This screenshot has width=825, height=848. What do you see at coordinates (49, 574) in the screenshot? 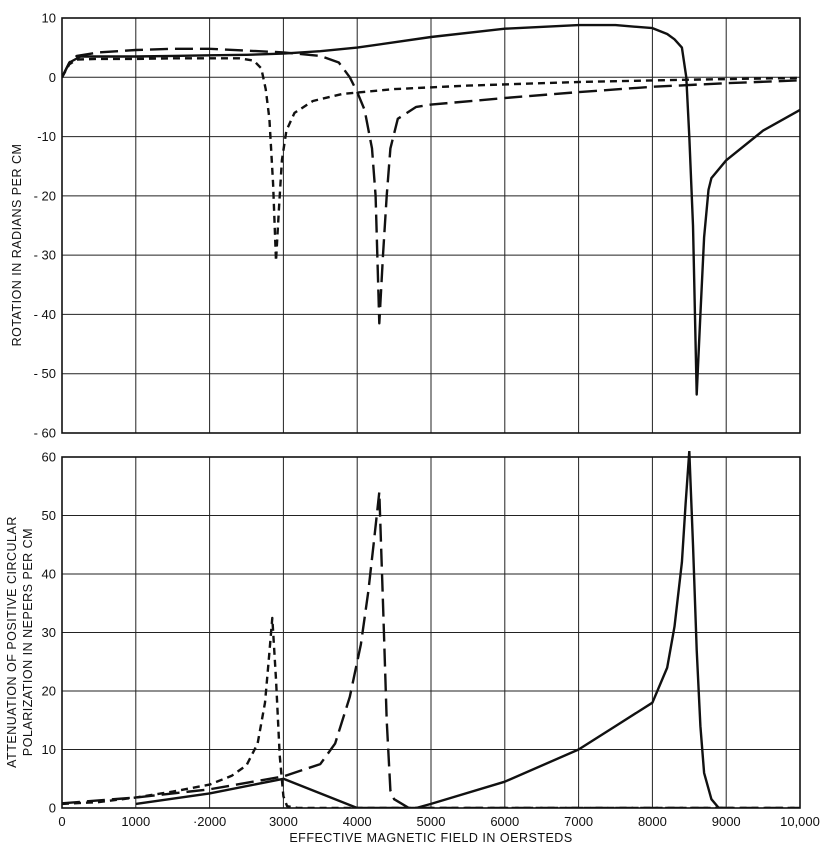
I see `y-tick-label: 40` at bounding box center [49, 574].